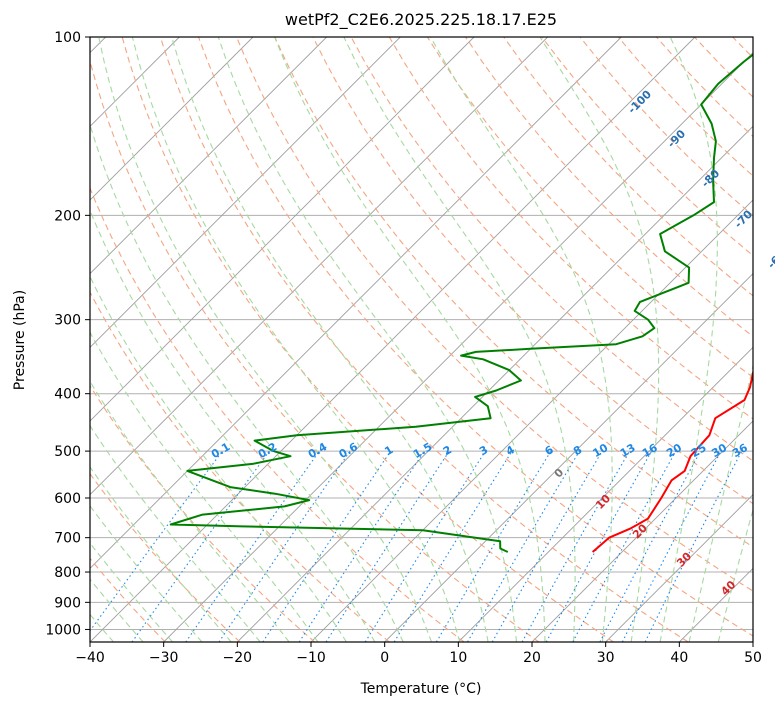 Image resolution: width=775 pixels, height=708 pixels. Describe the element at coordinates (164, 658) in the screenshot. I see `x-tick-label: −30` at that location.